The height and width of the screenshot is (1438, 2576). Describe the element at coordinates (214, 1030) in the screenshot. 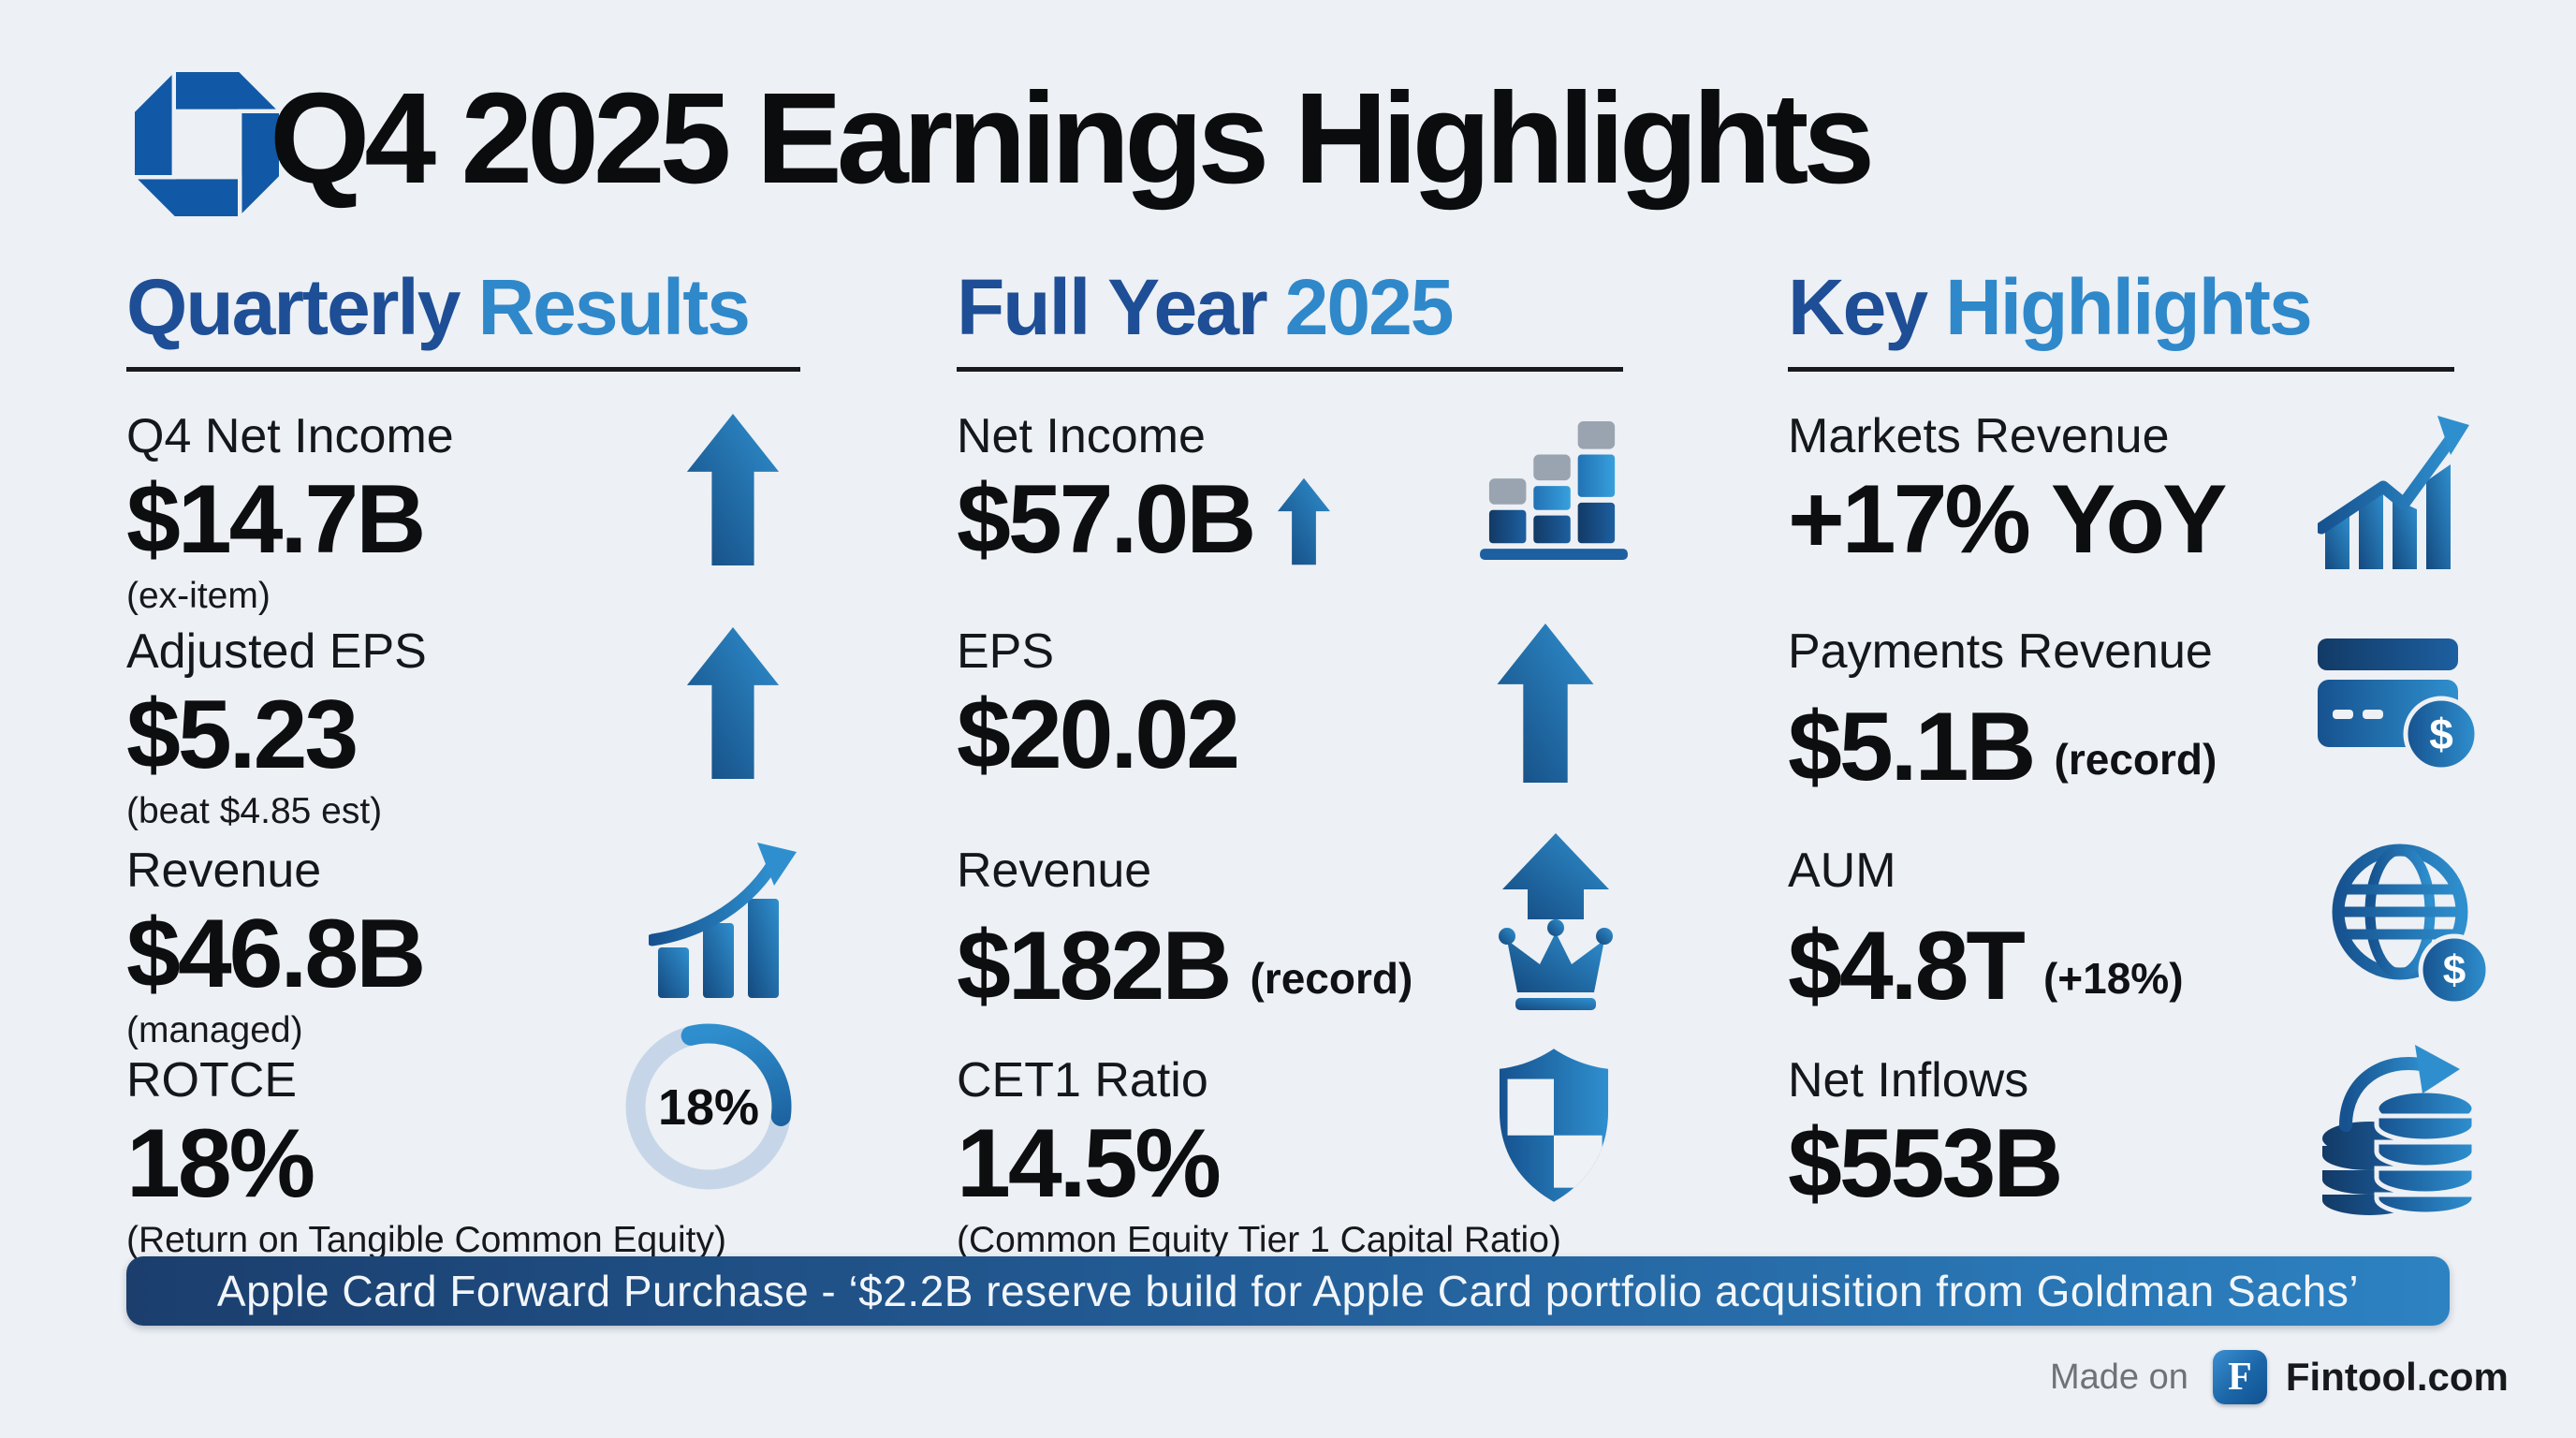

I see `metric-sub: (managed)` at that location.